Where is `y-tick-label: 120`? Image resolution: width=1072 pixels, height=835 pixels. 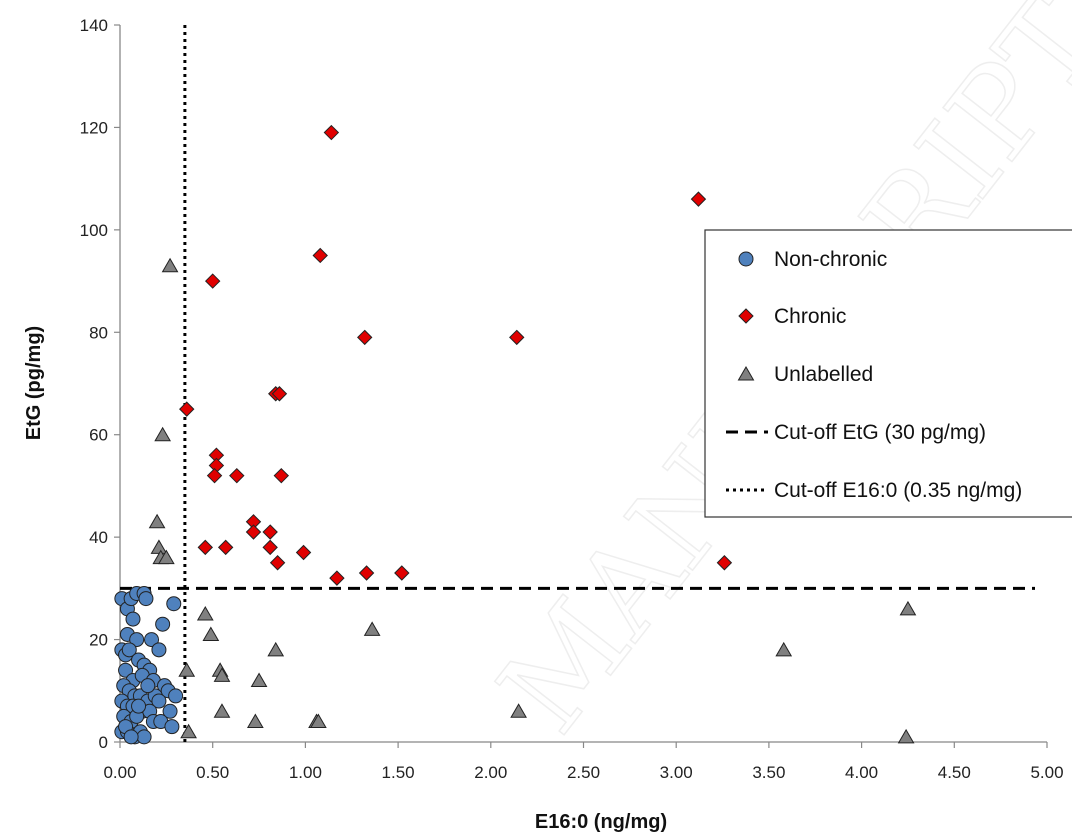
y-tick-label: 120 is located at coordinates (94, 127).